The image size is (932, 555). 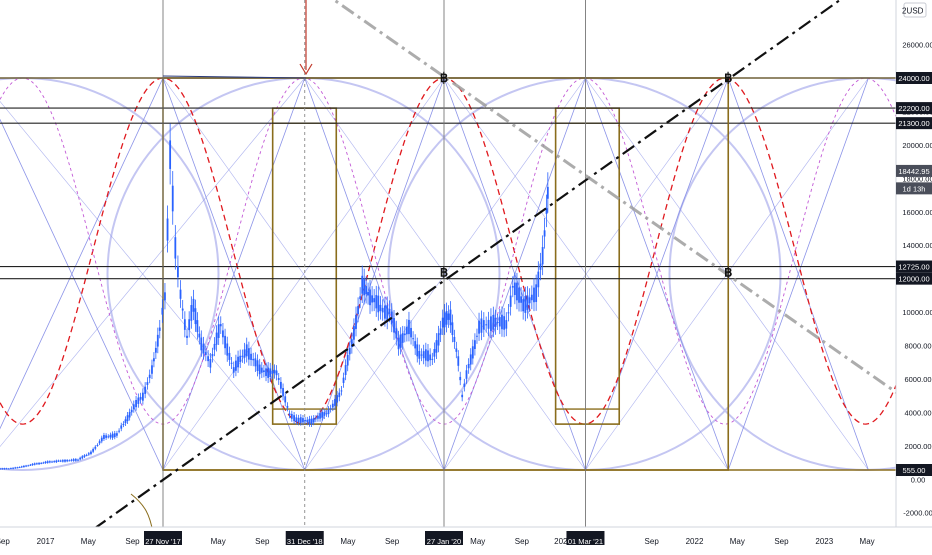 I want to click on price-tick-label: 0.00, so click(x=918, y=479).